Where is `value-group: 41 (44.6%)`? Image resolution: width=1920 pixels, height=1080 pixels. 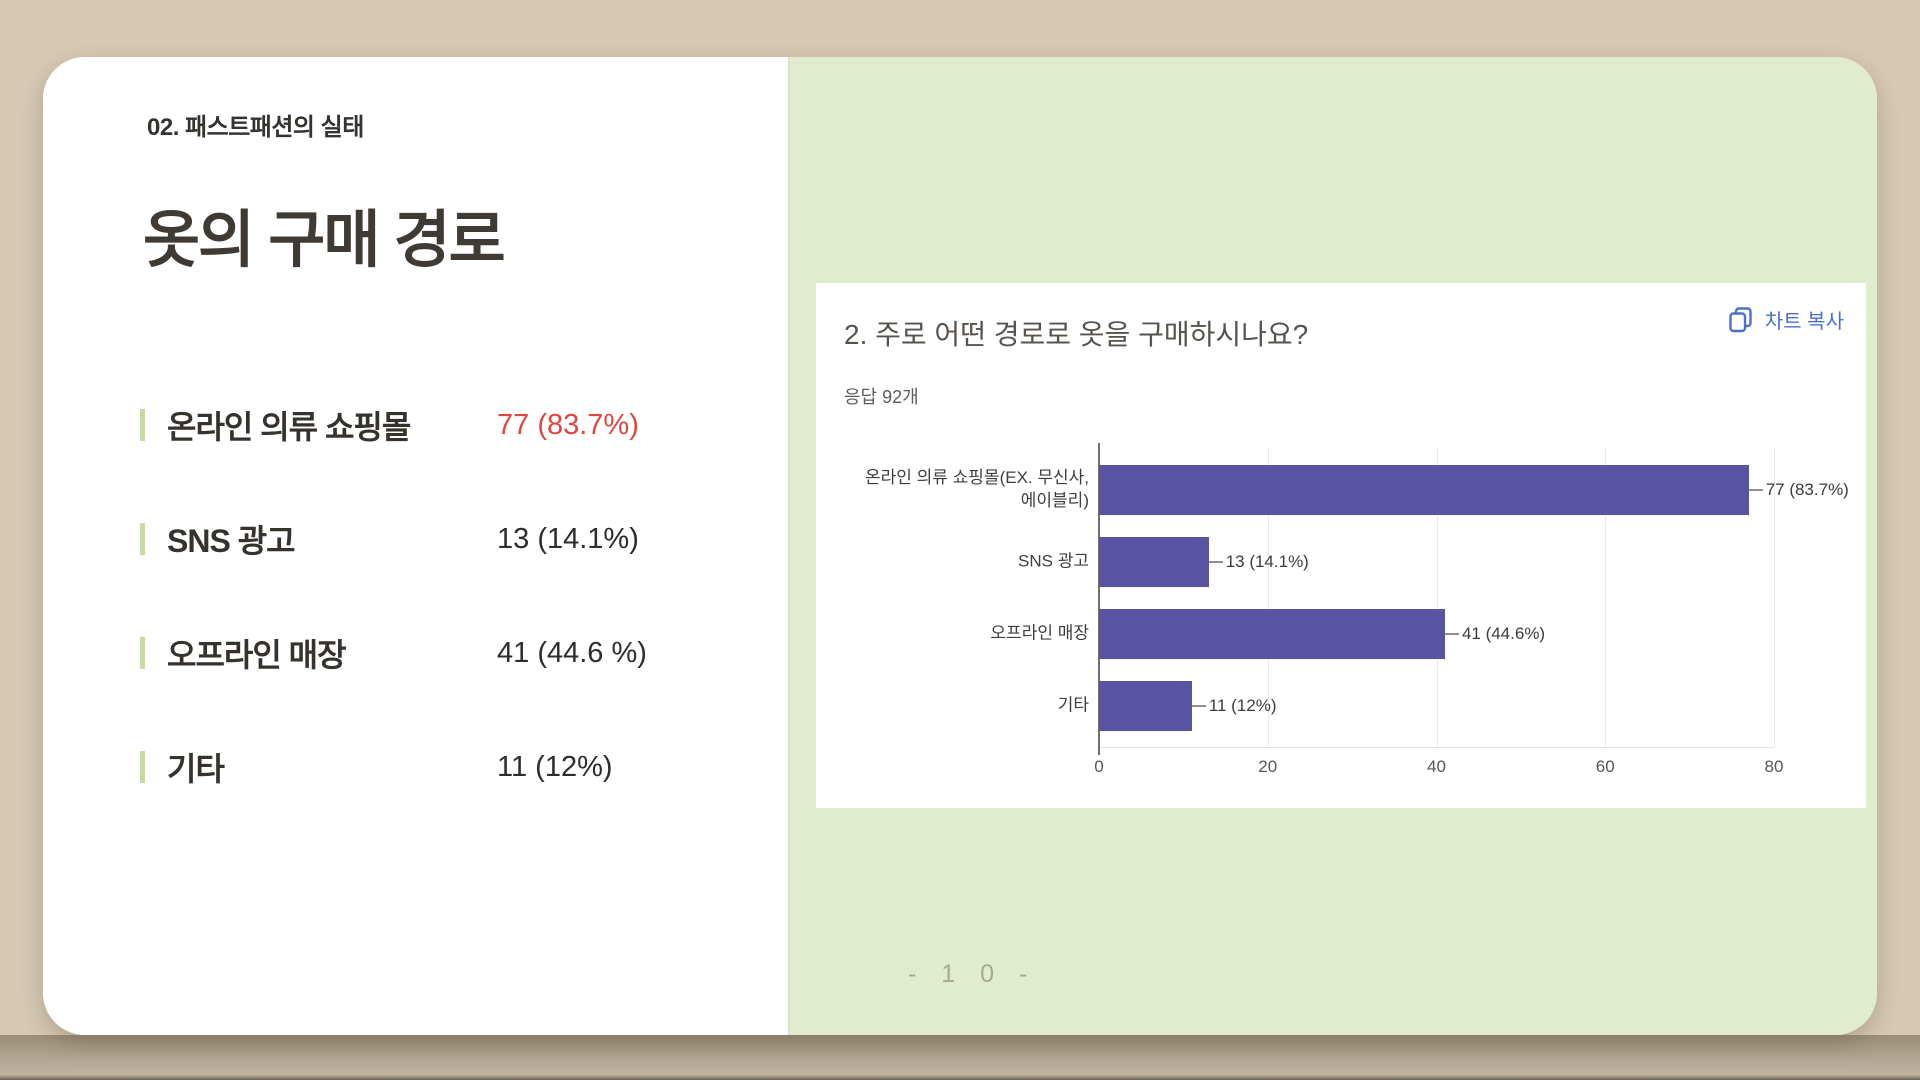 value-group: 41 (44.6%) is located at coordinates (1495, 634).